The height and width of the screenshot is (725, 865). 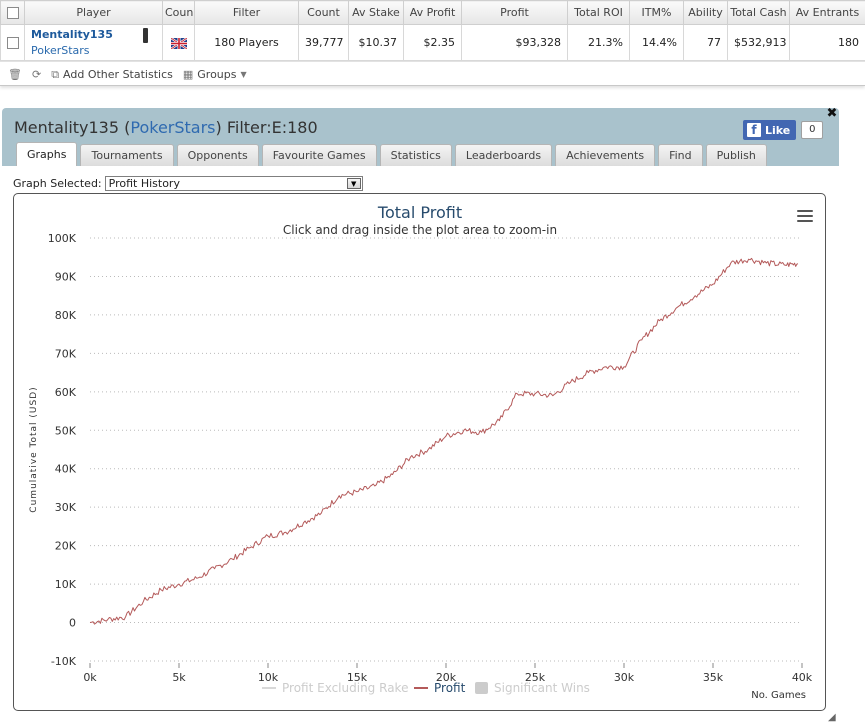 I want to click on y-tick-label: 10K, so click(x=66, y=584).